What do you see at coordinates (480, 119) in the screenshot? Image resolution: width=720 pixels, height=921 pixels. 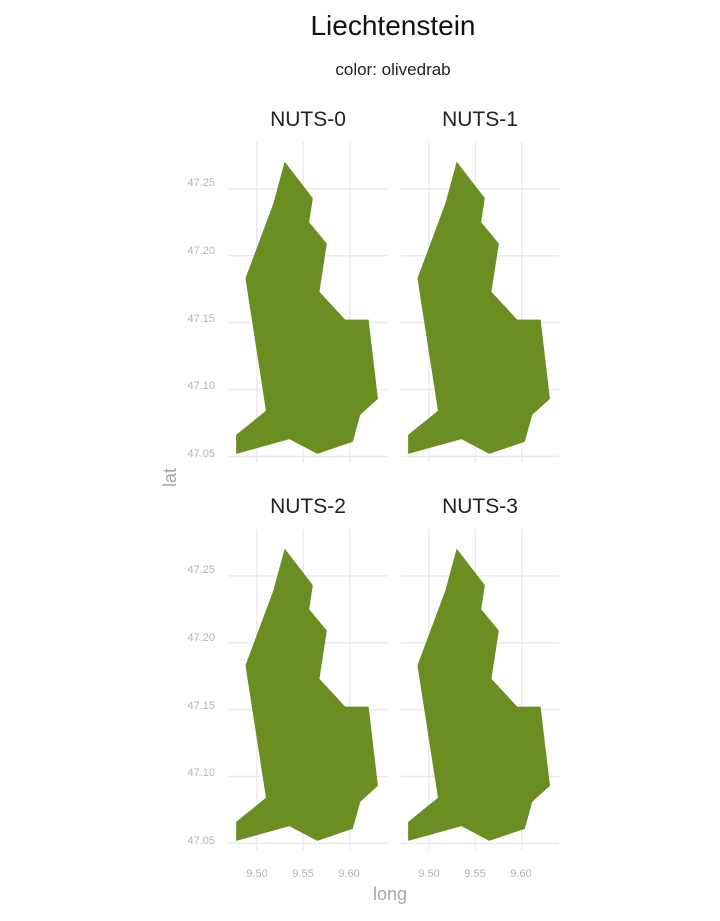 I see `facet-label-nuts-1: NUTS-1` at bounding box center [480, 119].